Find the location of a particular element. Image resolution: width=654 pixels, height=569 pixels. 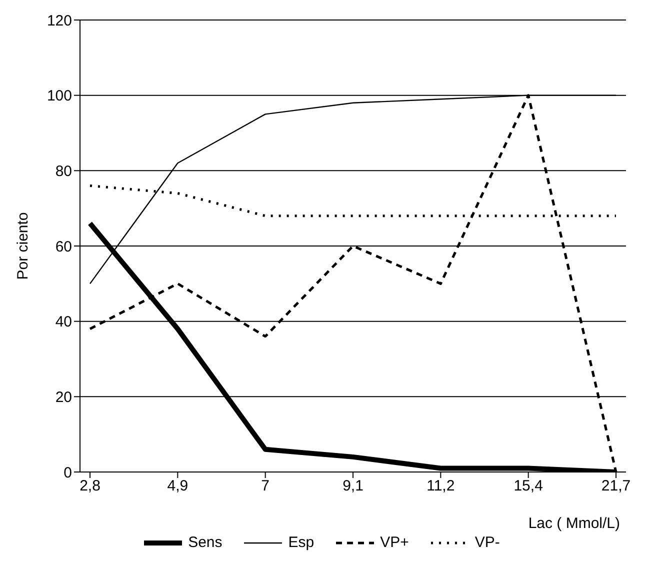

y-tick-label: 120 is located at coordinates (59, 21).